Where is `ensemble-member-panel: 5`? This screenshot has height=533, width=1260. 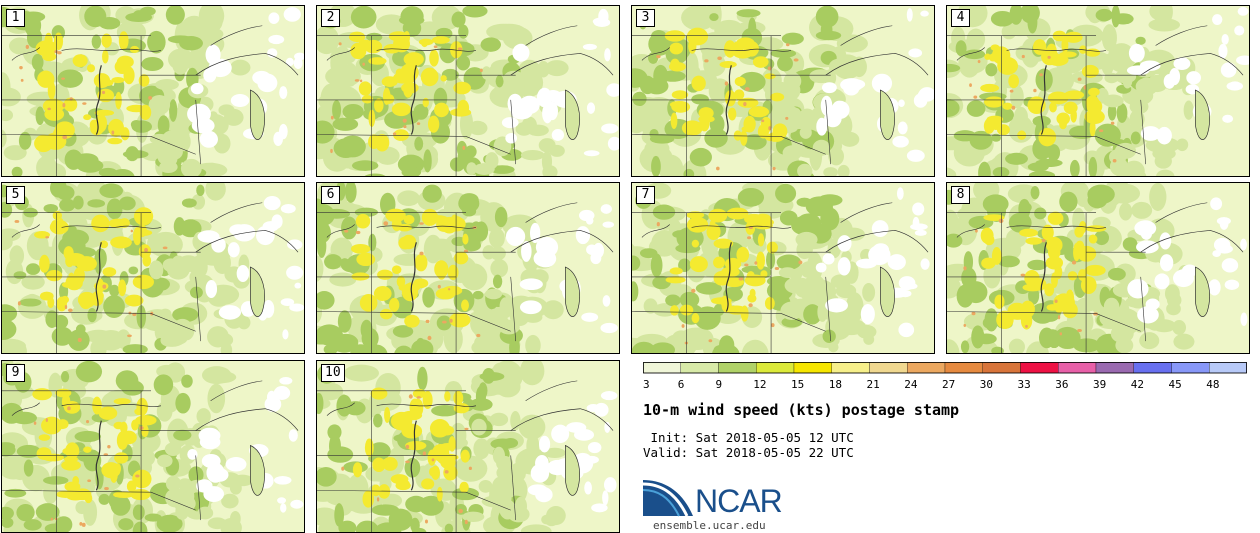
ensemble-member-panel: 5 is located at coordinates (153, 268).